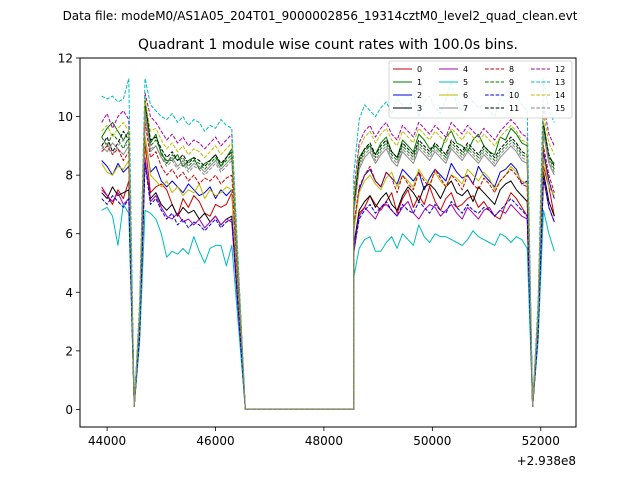 The width and height of the screenshot is (640, 480). Describe the element at coordinates (69, 234) in the screenshot. I see `y-tick-label: 6` at that location.